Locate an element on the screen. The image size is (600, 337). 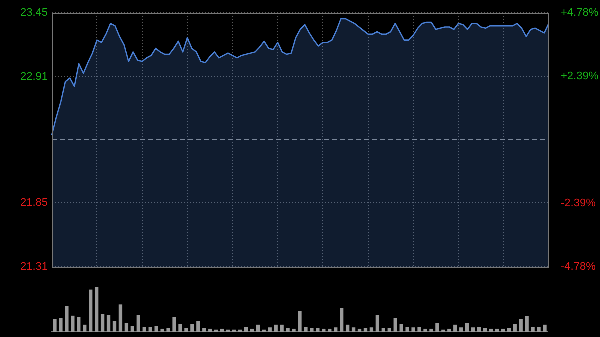
y-tick-label: 23.45 is located at coordinates (34, 13).